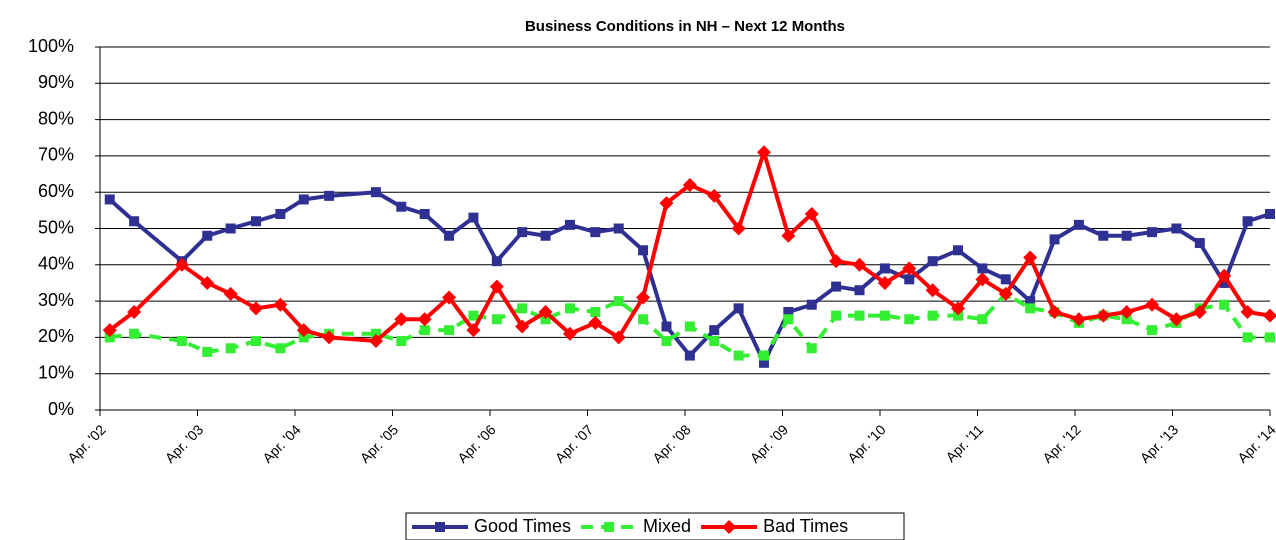 The image size is (1276, 540). I want to click on y-tick-label: 30%, so click(56, 300).